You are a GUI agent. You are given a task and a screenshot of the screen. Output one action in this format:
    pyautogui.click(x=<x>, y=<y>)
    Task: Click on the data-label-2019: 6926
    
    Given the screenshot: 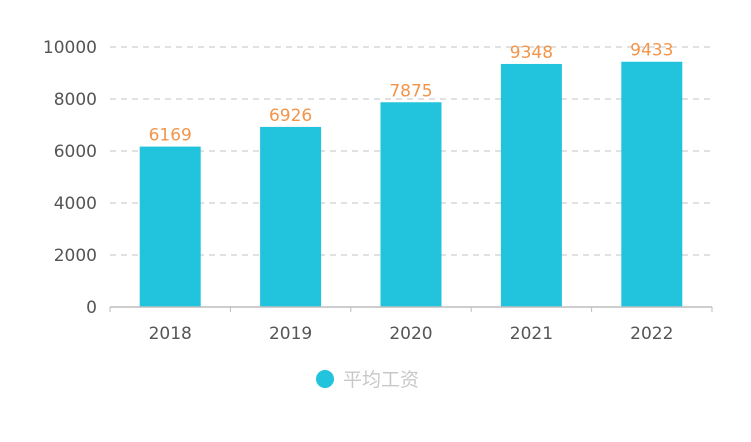 What is the action you would take?
    pyautogui.click(x=290, y=116)
    